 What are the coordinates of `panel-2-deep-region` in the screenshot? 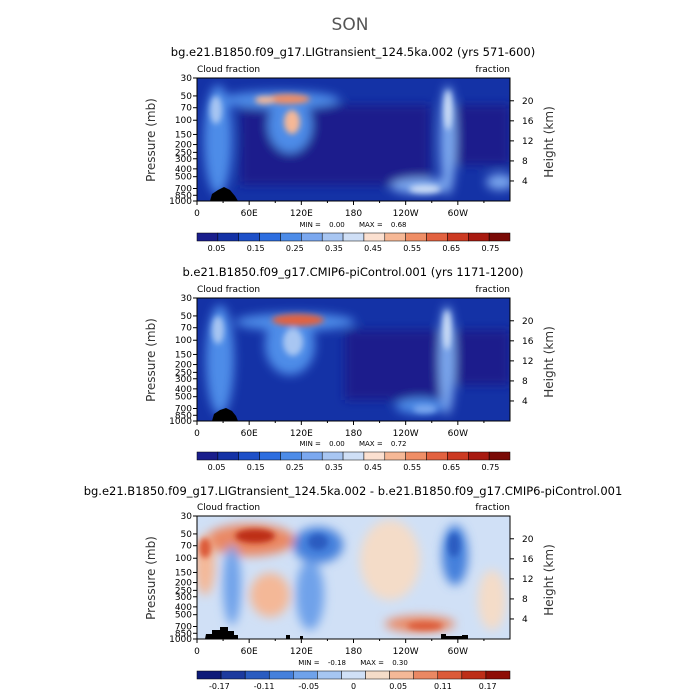 It's located at (392, 365).